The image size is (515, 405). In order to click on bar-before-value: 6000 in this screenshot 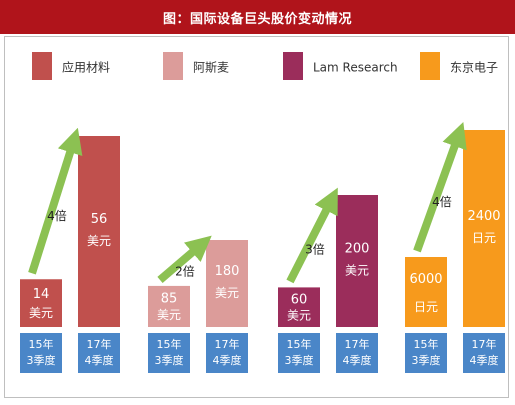, I will do `click(425, 279)`.